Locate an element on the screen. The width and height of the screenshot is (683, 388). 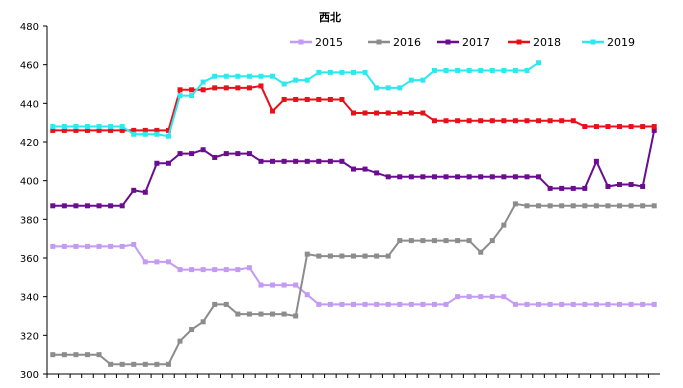
y-tick-label: 320 is located at coordinates (29, 336).